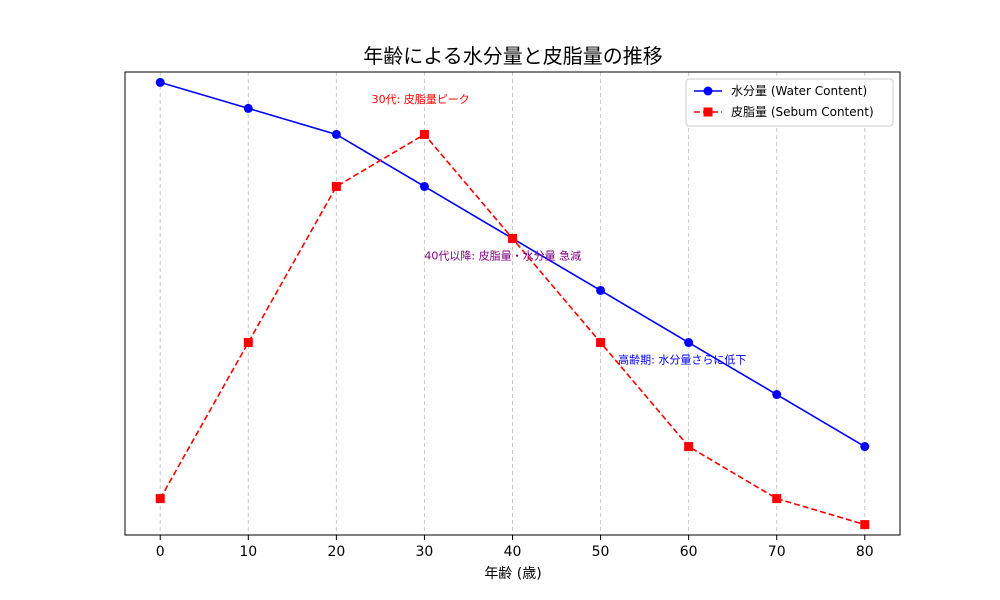  I want to click on x-tick-label: 60, so click(689, 552).